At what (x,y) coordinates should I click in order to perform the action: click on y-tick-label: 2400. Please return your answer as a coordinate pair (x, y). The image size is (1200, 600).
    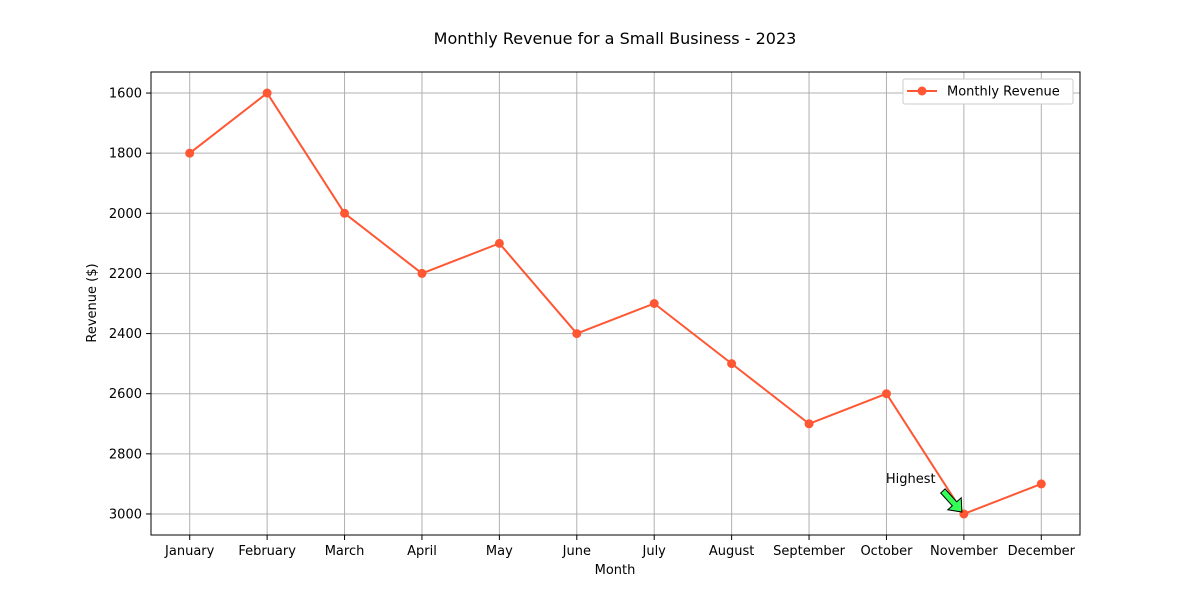
    Looking at the image, I should click on (125, 334).